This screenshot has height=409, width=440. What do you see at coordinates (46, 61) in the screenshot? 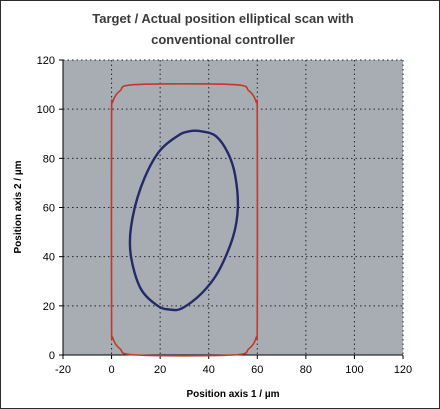
I see `y-tick-label: 120` at bounding box center [46, 61].